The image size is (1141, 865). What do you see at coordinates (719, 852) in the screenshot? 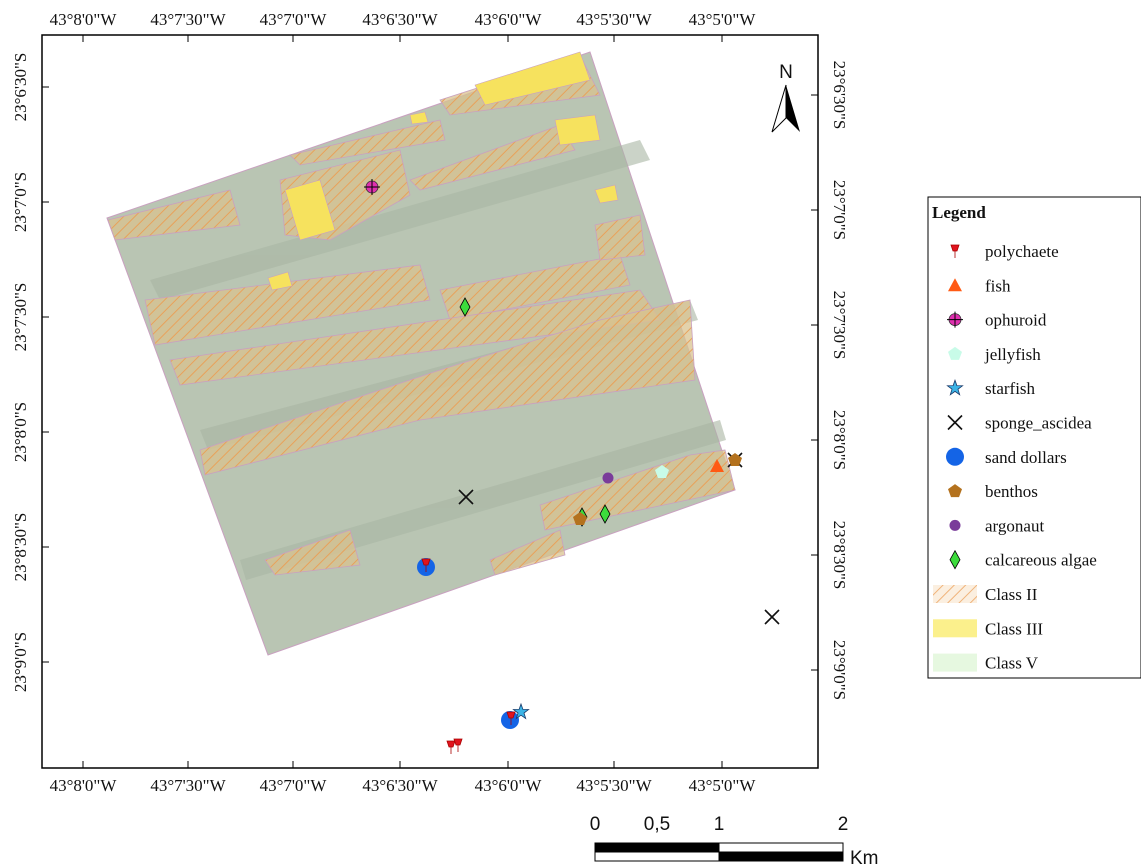
I see `scale-bar` at bounding box center [719, 852].